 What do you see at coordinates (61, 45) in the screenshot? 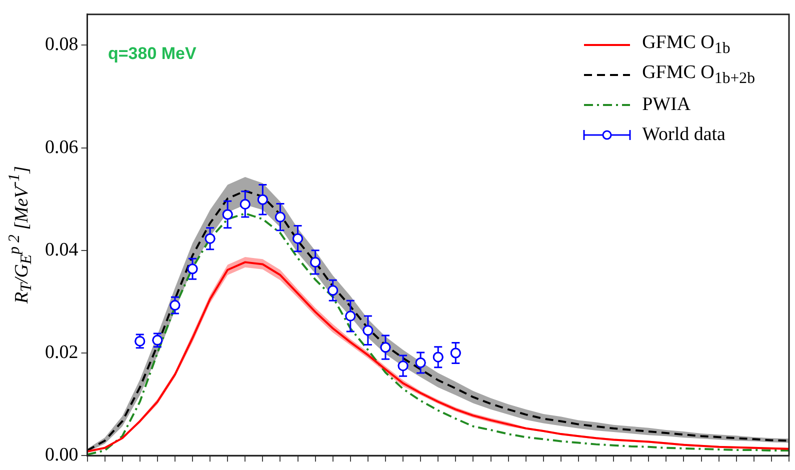
I see `y-tick-label: 0.08` at bounding box center [61, 45].